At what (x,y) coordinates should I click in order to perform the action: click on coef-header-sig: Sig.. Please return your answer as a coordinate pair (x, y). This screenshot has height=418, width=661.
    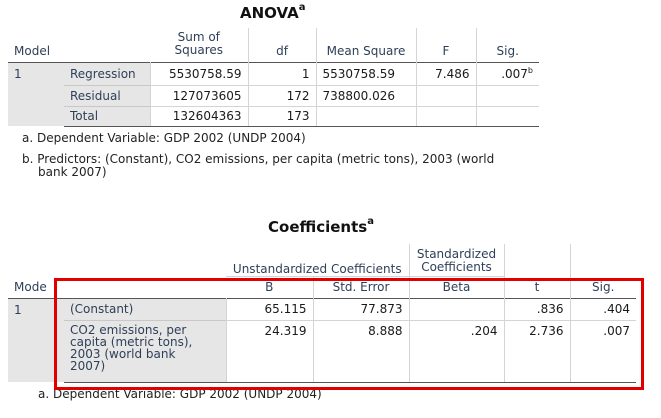
    Looking at the image, I should click on (603, 286).